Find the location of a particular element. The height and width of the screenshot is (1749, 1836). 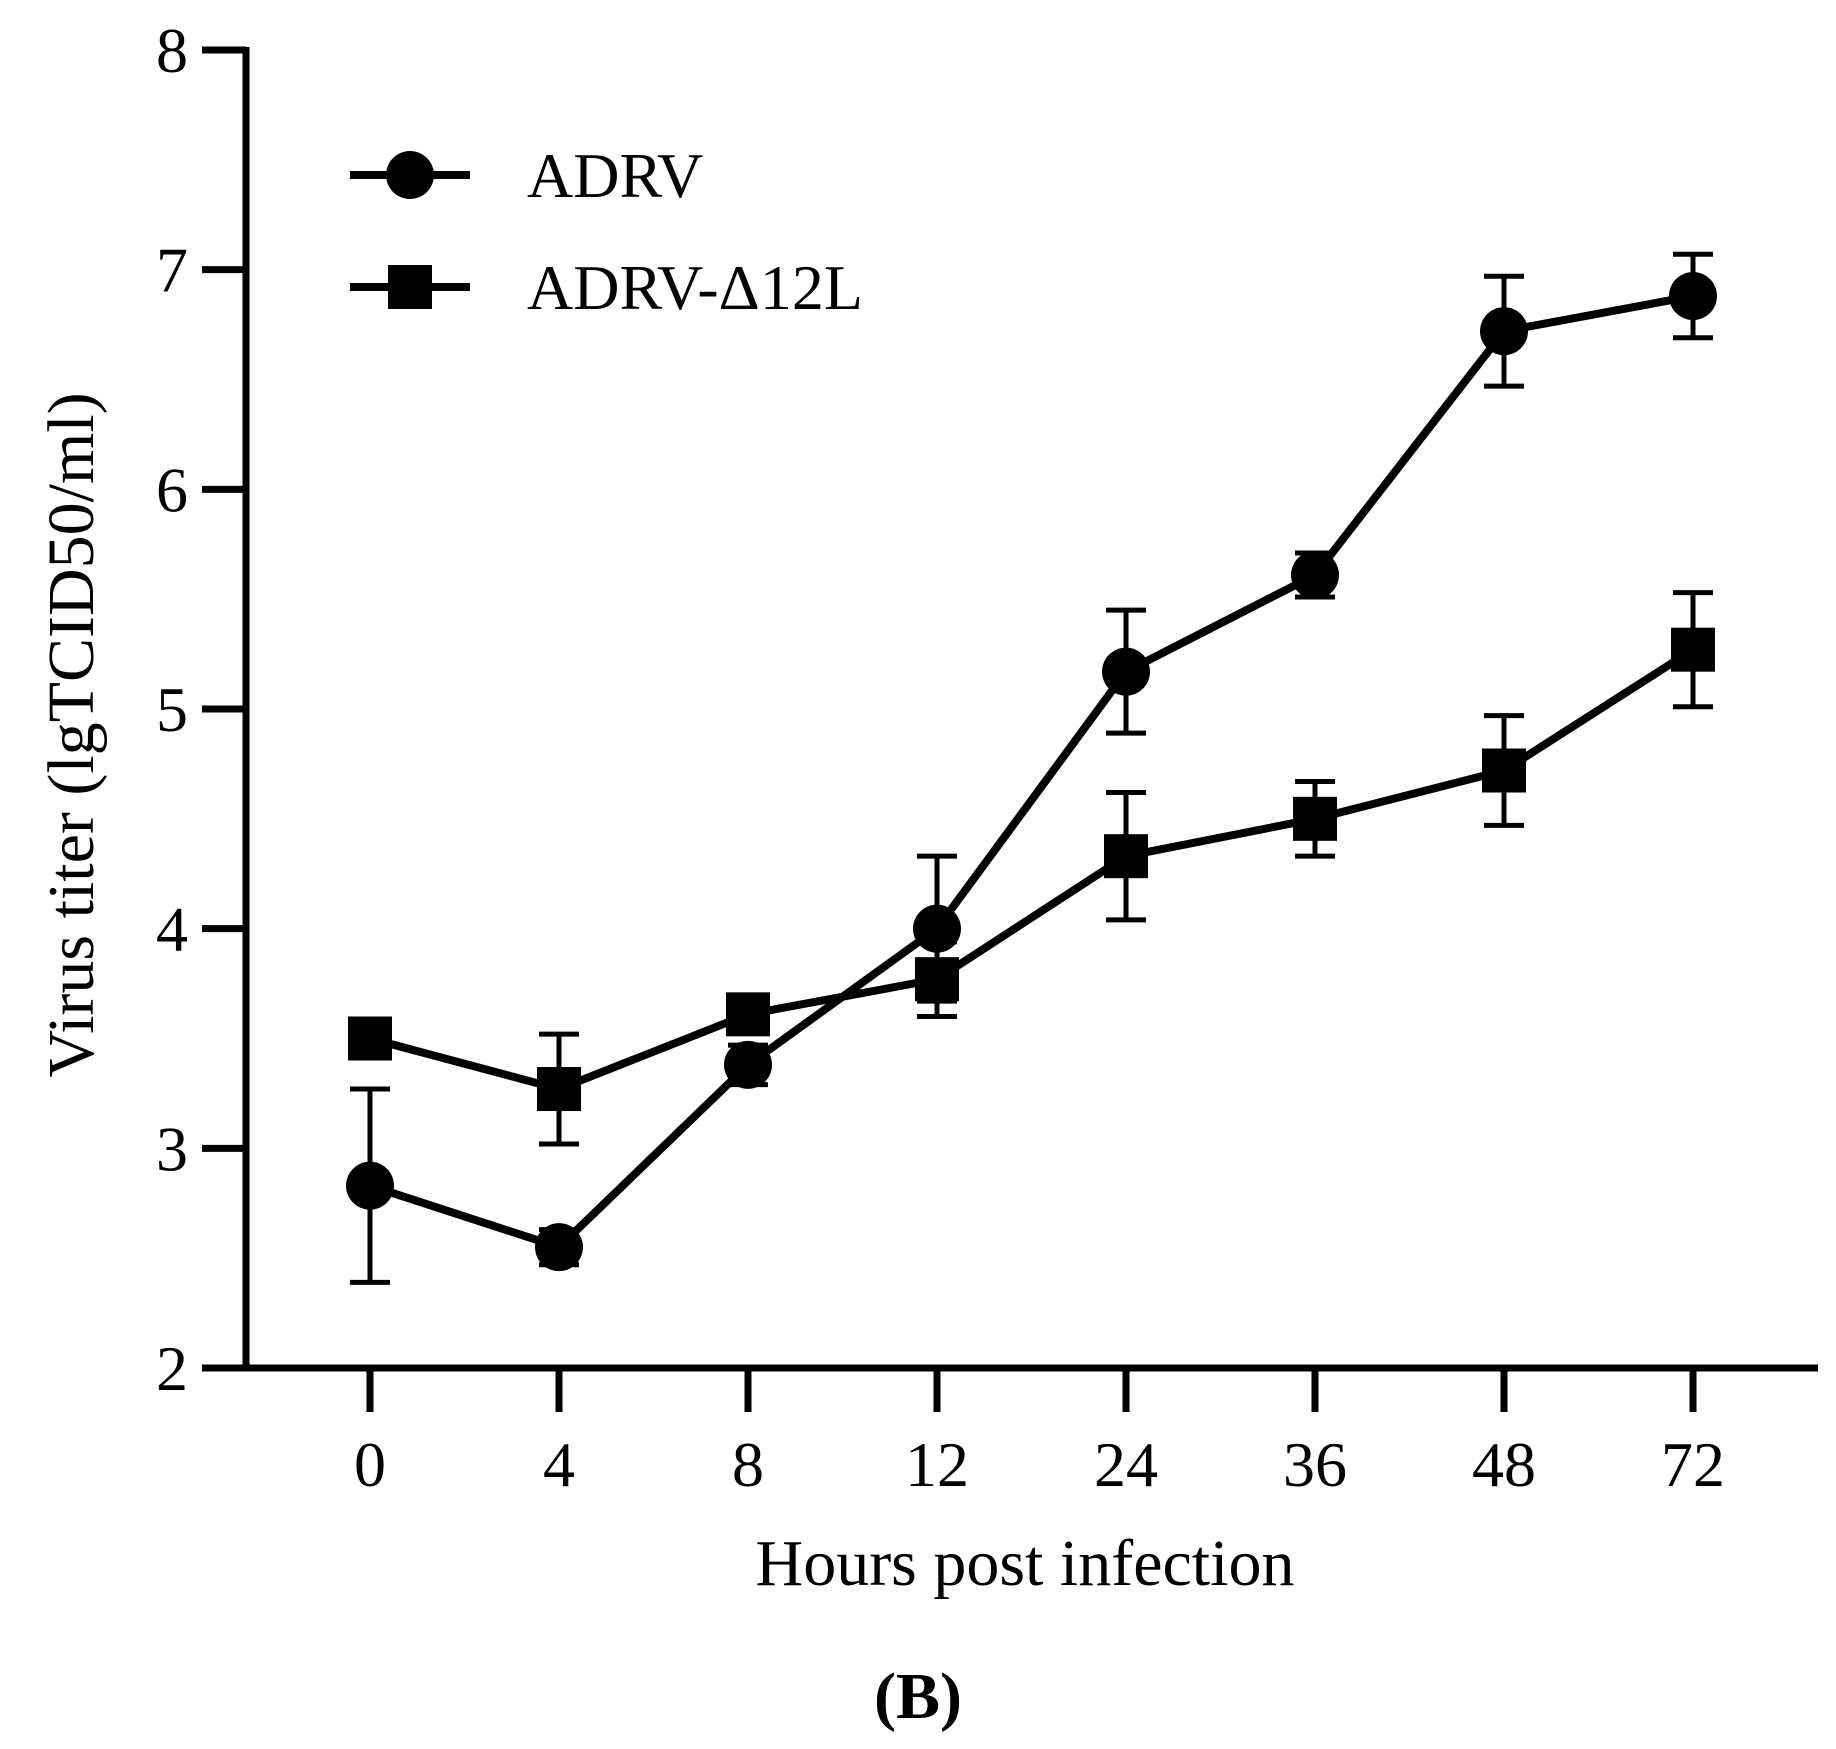

x-tick-label: 72 is located at coordinates (1693, 1464).